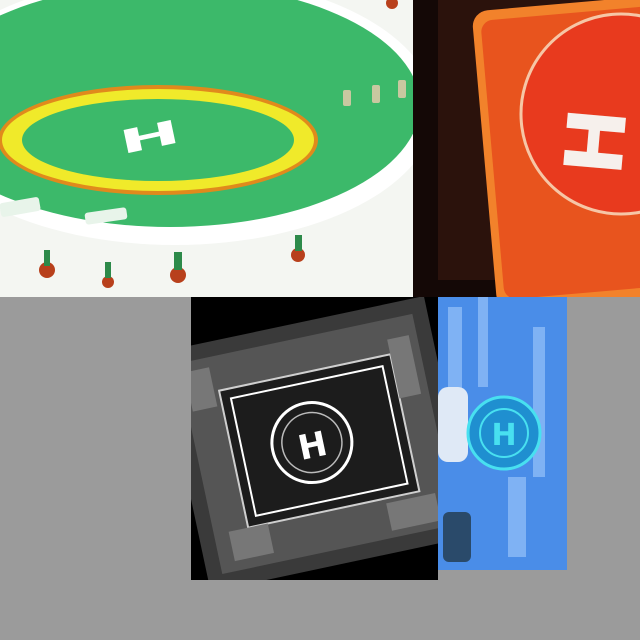  What do you see at coordinates (374, 93) in the screenshot?
I see `edge-lights` at bounding box center [374, 93].